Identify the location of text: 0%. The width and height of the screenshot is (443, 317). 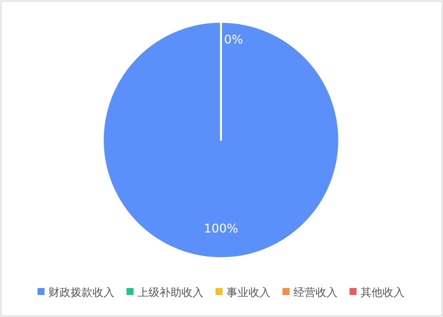
(234, 39).